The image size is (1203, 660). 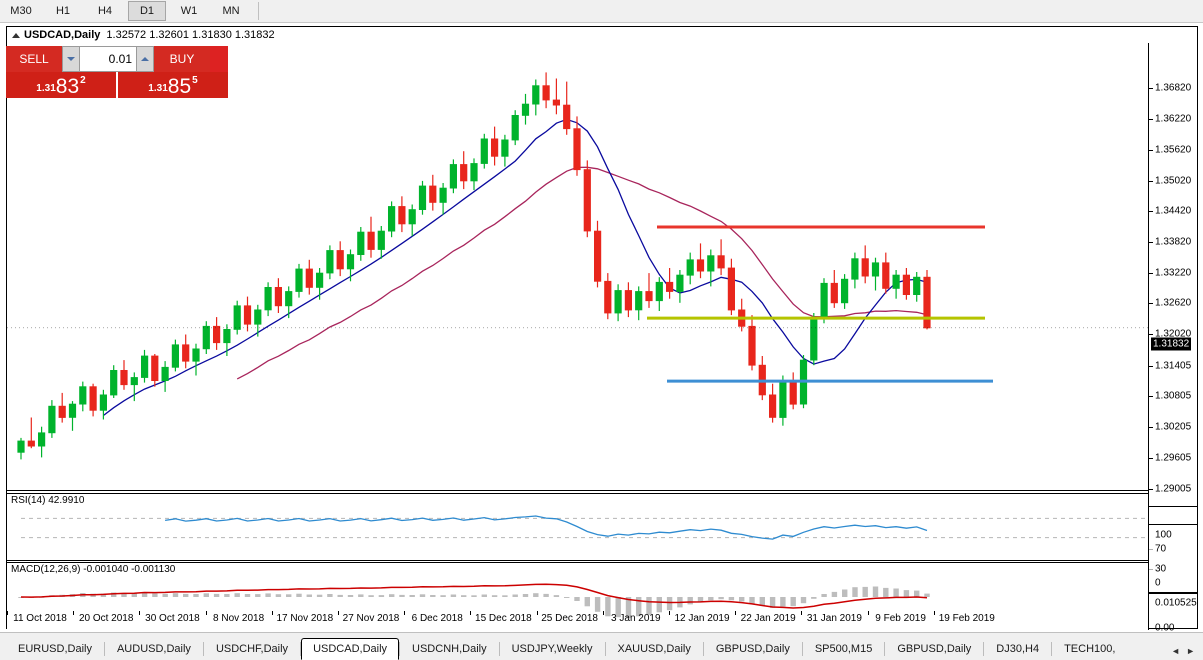 What do you see at coordinates (1190, 651) in the screenshot?
I see `scroll-right-icon: ►` at bounding box center [1190, 651].